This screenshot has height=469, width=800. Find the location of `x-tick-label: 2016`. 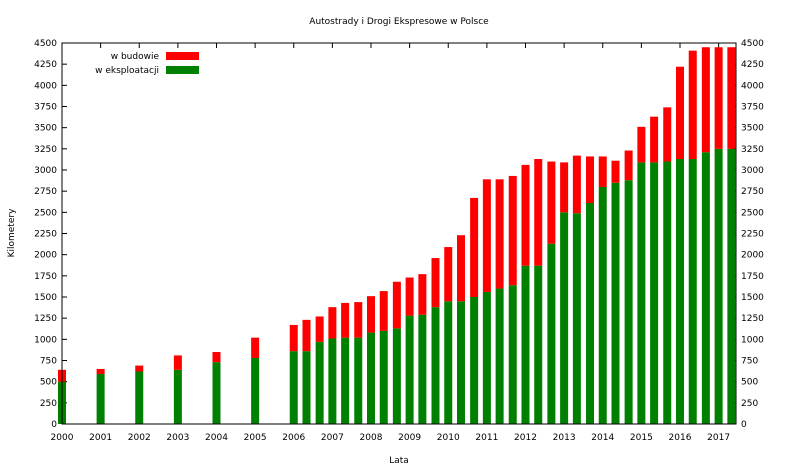

x-tick-label: 2016 is located at coordinates (680, 438).